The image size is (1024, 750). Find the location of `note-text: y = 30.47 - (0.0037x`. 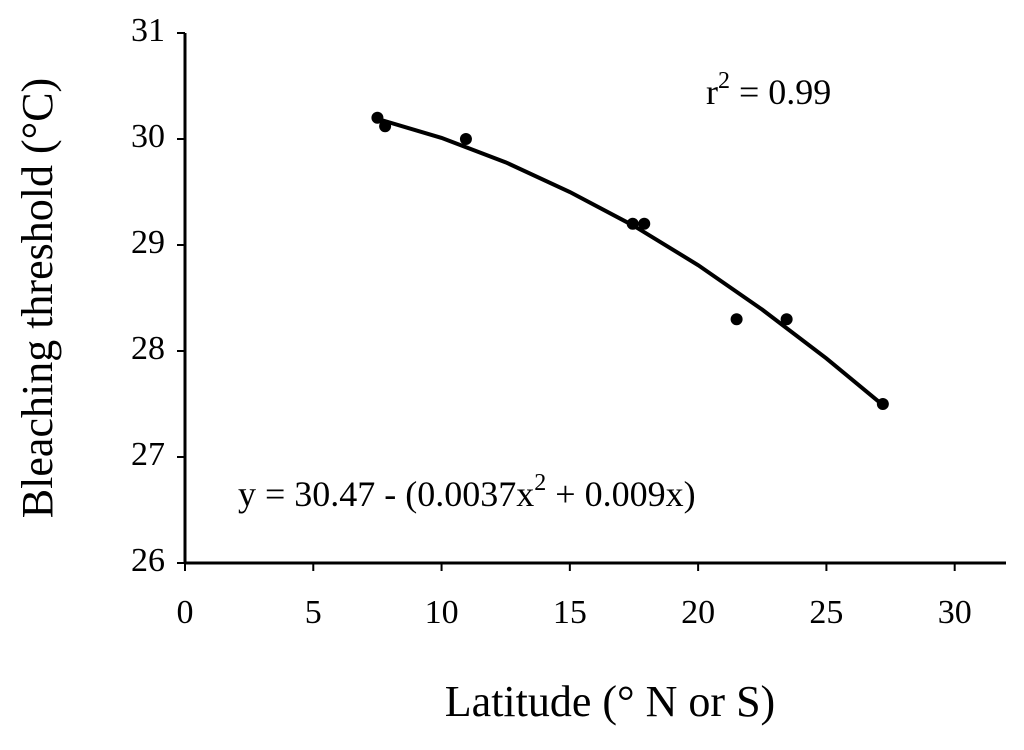

note-text: y = 30.47 - (0.0037x is located at coordinates (386, 494).